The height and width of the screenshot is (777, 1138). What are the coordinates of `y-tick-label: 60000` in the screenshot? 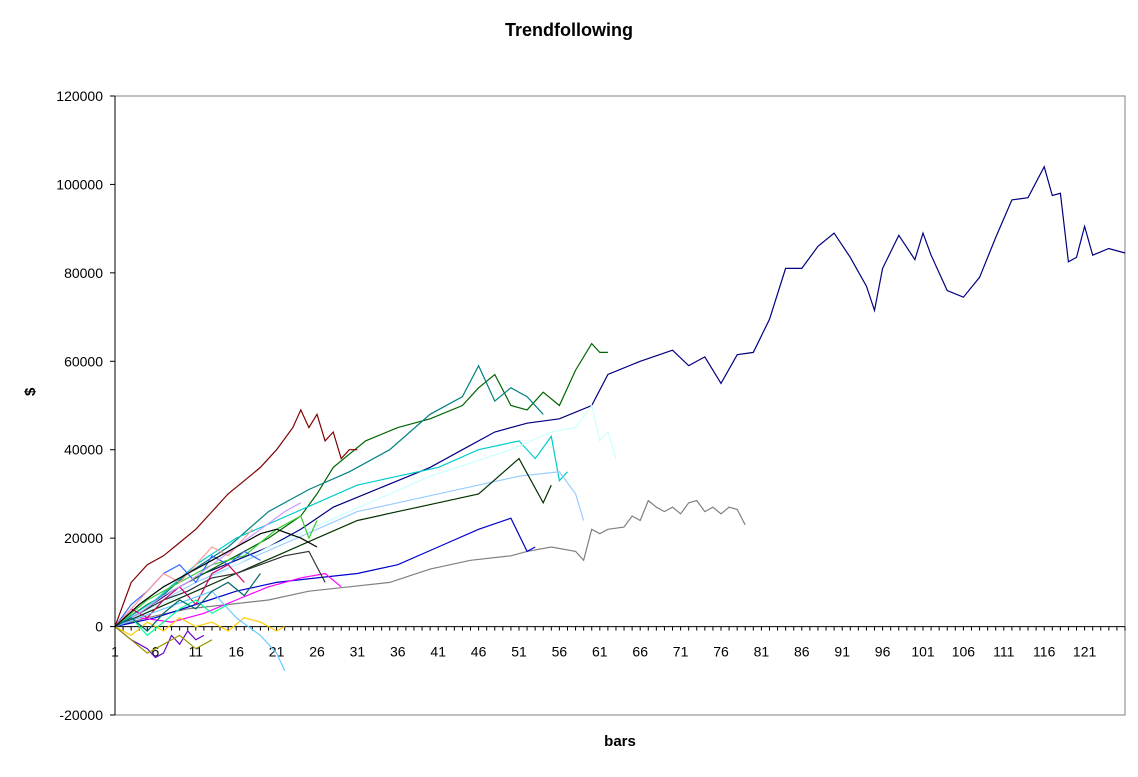 It's located at (83, 361).